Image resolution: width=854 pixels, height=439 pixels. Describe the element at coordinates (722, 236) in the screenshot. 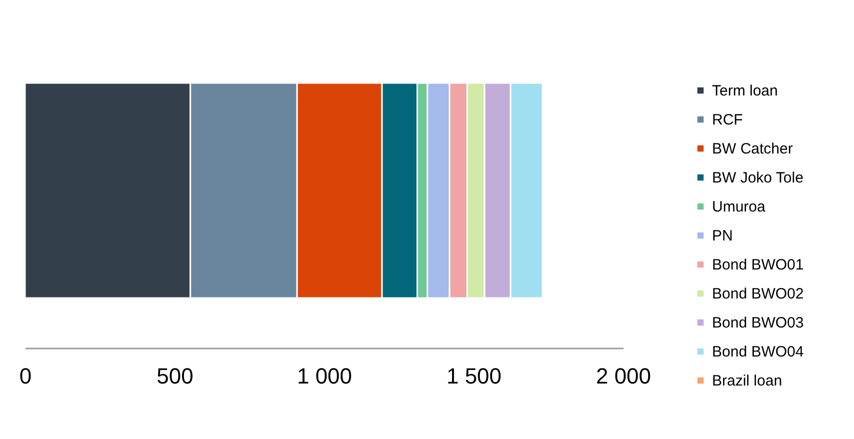

I see `legend-label: PN` at that location.